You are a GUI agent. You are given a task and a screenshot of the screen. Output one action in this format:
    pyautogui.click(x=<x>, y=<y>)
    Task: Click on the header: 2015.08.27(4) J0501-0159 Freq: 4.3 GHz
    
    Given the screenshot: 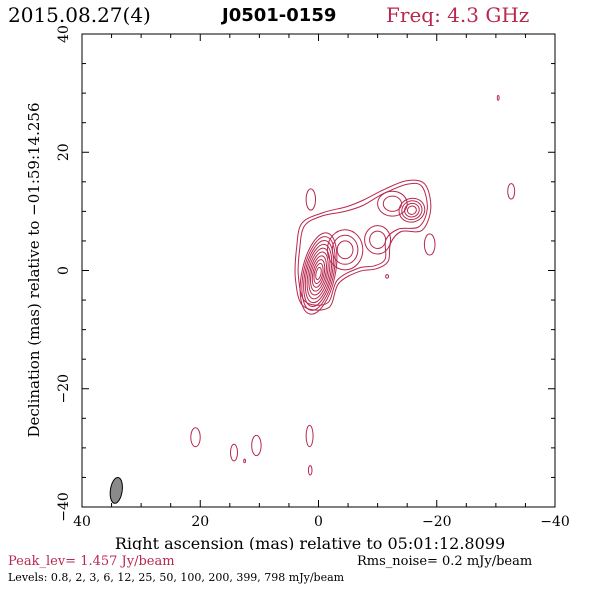 What is the action you would take?
    pyautogui.click(x=295, y=16)
    